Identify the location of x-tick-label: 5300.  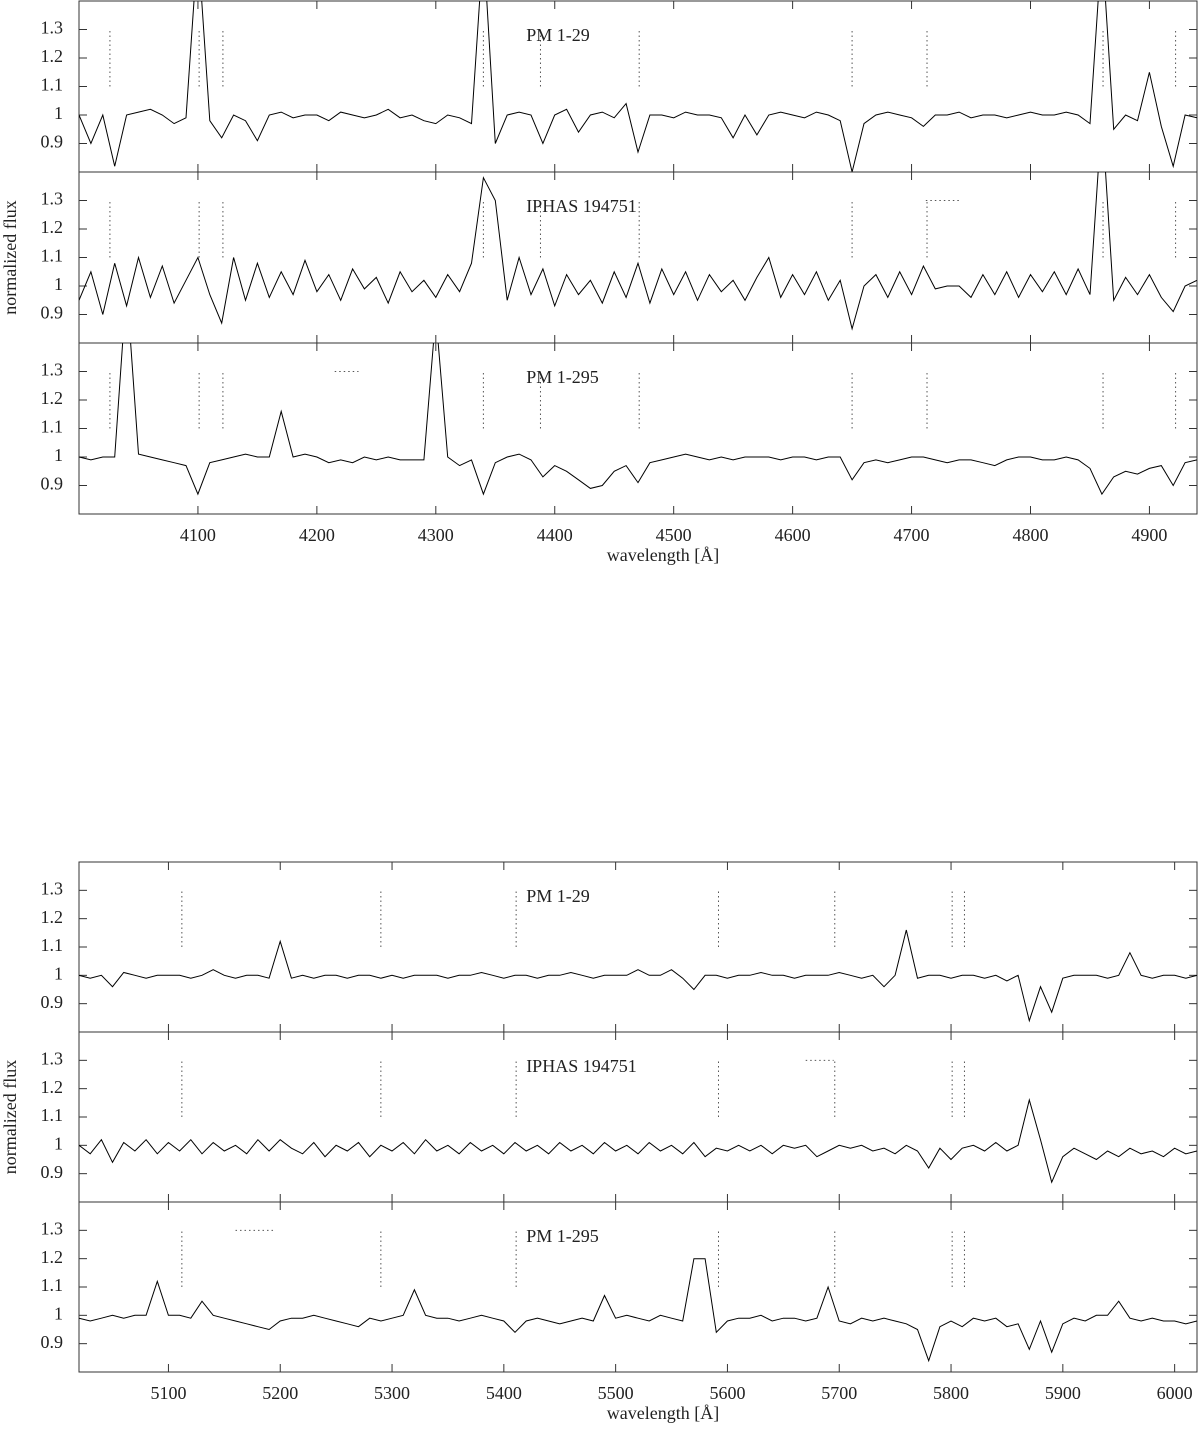
(392, 1393).